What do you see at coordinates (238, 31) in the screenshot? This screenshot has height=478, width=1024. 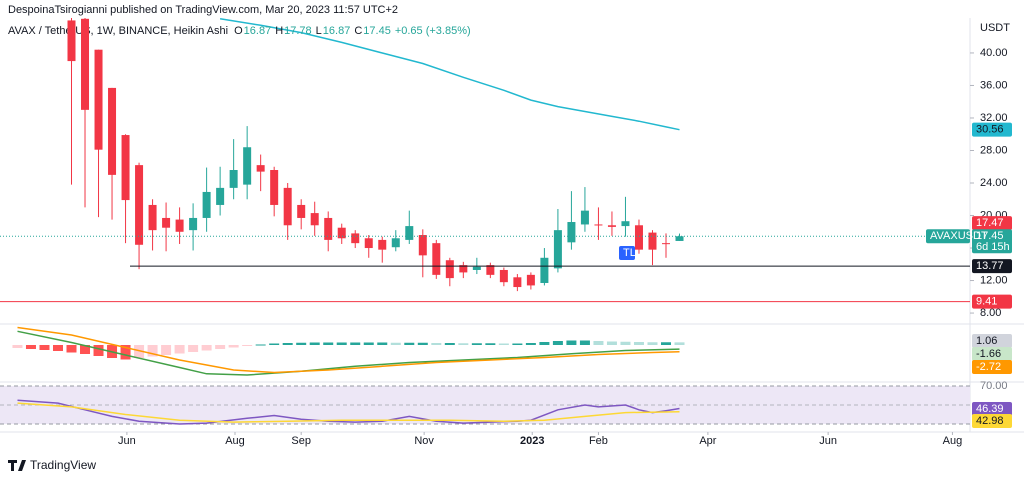 I see `legend-text: O` at bounding box center [238, 31].